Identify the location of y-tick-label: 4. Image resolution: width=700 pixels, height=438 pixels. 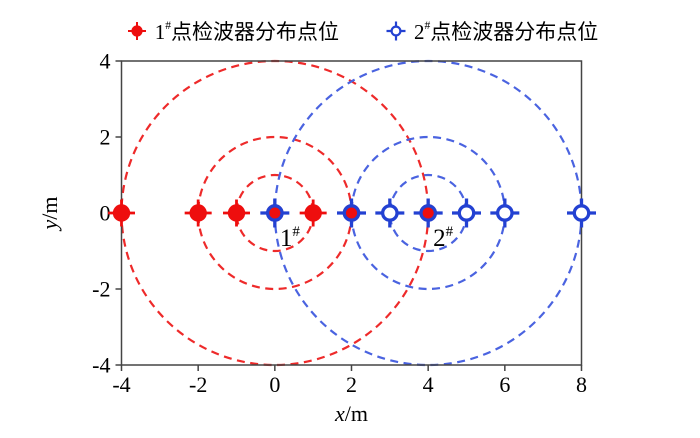
(105, 61).